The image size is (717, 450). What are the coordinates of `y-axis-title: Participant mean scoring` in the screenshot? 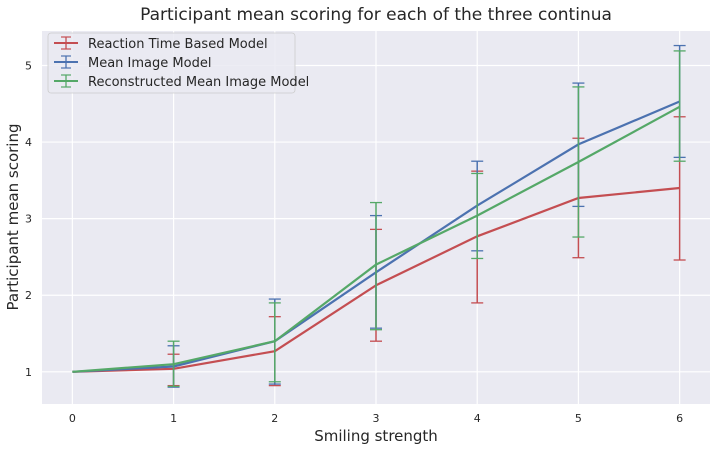 It's located at (13, 217).